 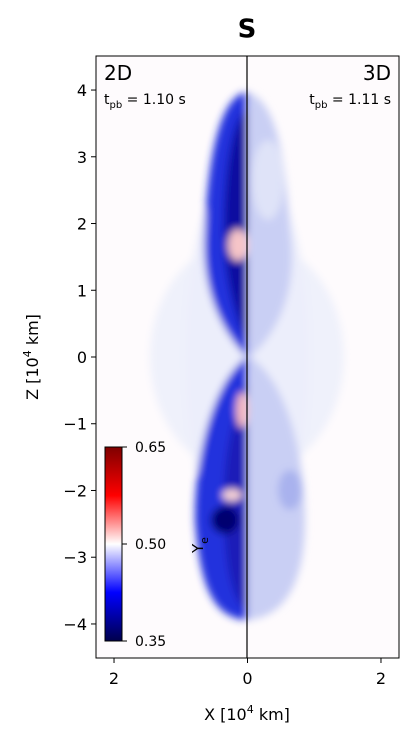 What do you see at coordinates (75, 624) in the screenshot?
I see `y-tick-label: −4` at bounding box center [75, 624].